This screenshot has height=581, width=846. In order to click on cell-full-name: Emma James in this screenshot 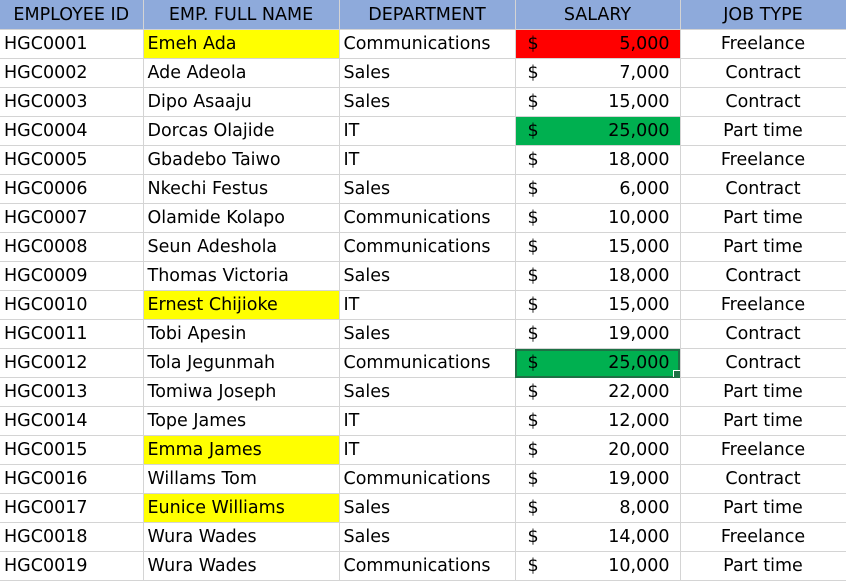, I will do `click(241, 450)`.